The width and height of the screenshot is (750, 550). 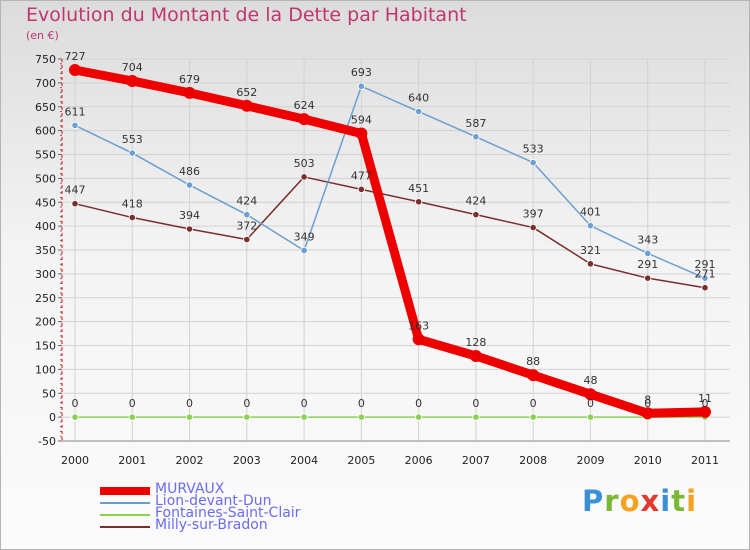 I want to click on data-label: 652, so click(x=246, y=92).